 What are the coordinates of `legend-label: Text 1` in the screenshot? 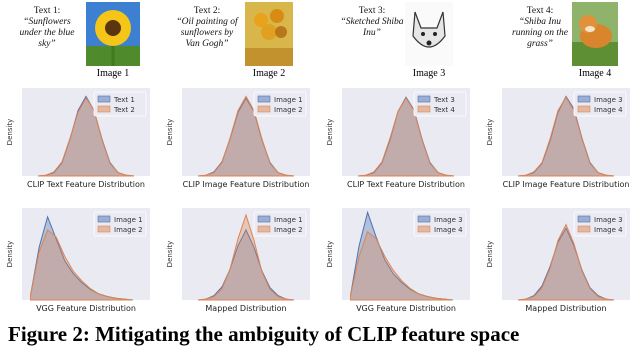 It's located at (124, 100).